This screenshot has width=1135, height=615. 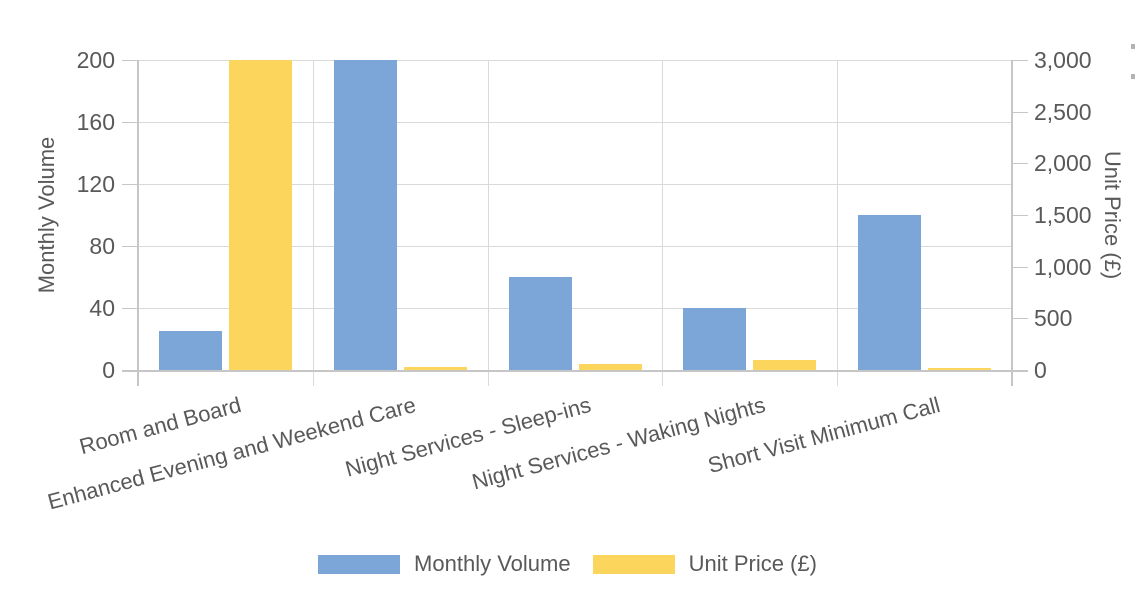 What do you see at coordinates (1063, 163) in the screenshot?
I see `right-axis-tick-label: 2,000` at bounding box center [1063, 163].